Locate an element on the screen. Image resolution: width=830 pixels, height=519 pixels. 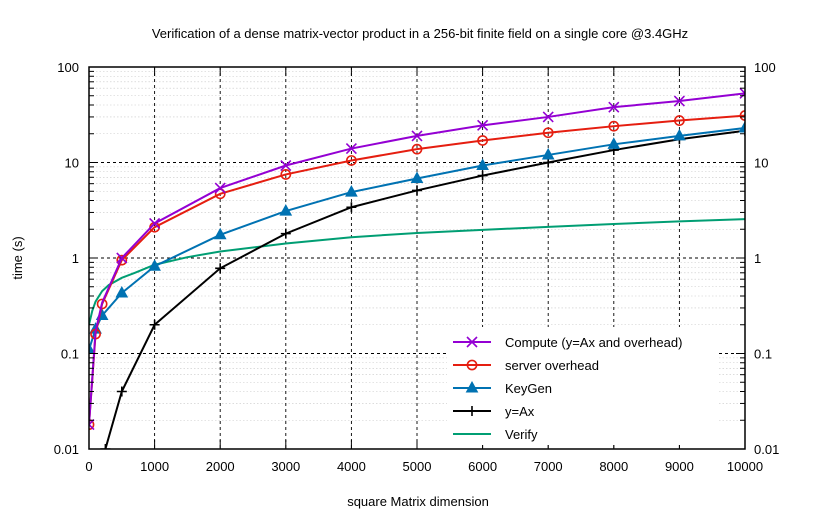
x-tick-label: 10000 is located at coordinates (745, 466).